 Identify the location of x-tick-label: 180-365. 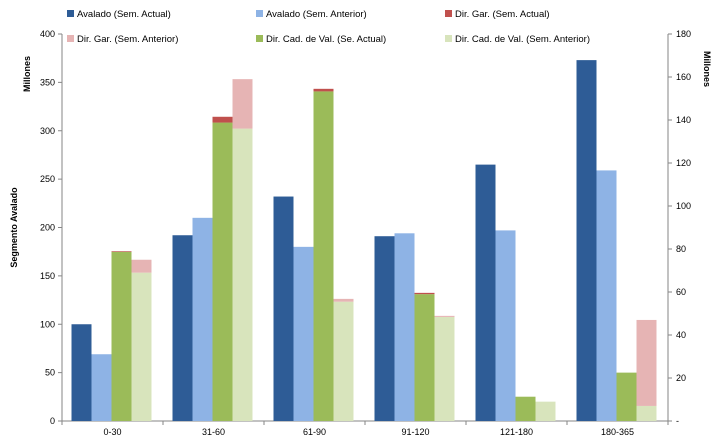
(617, 432).